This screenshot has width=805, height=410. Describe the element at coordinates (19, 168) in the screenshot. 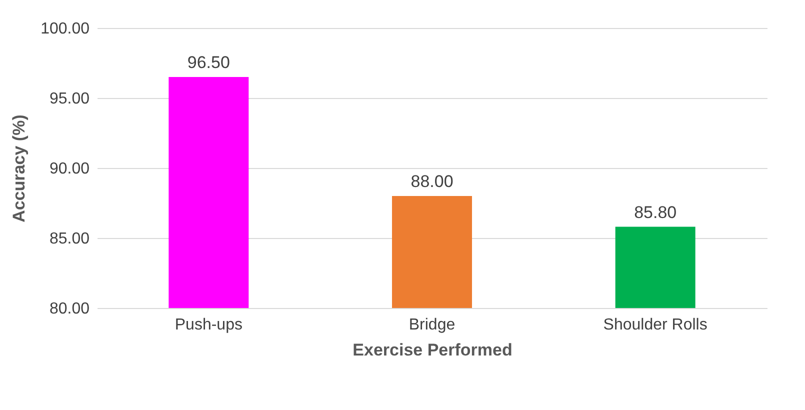

I see `y-axis-title: Accuracy (%)` at that location.